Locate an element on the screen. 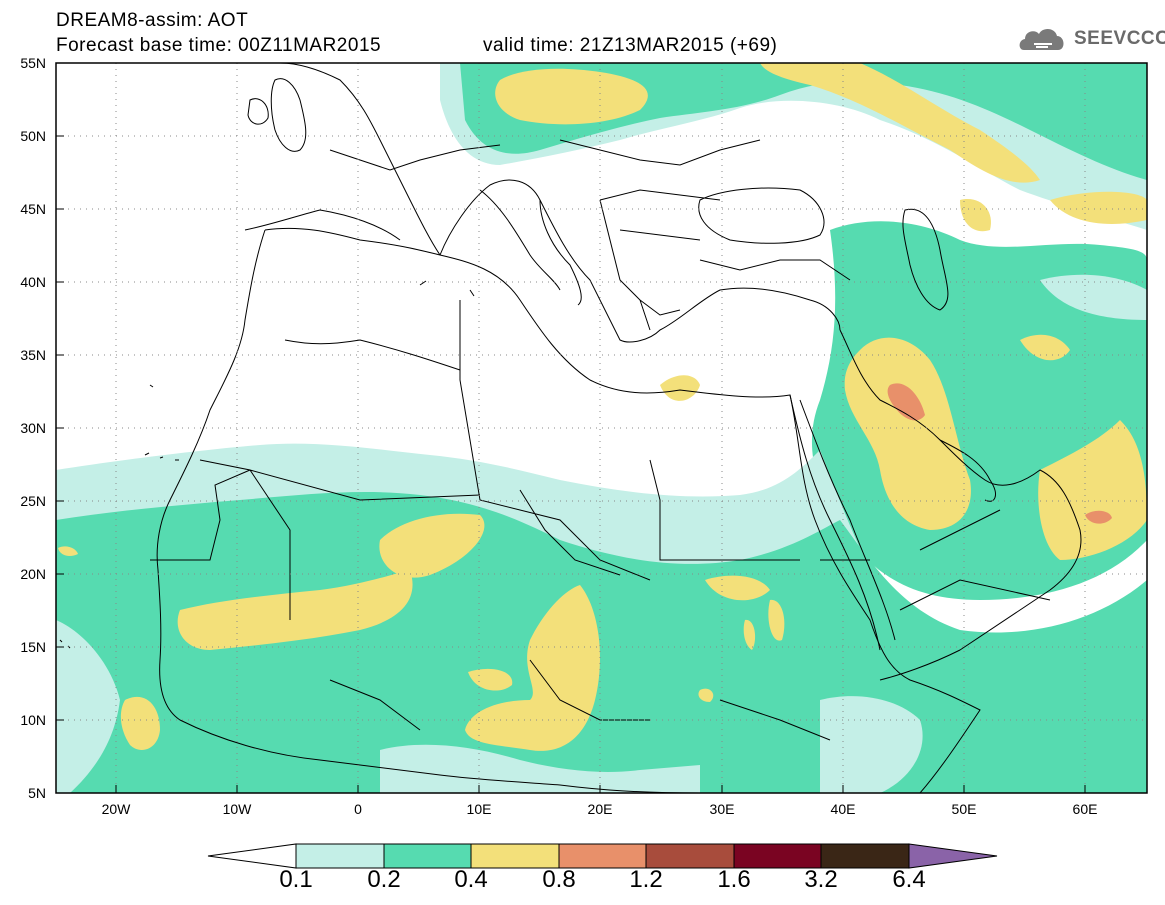 The height and width of the screenshot is (905, 1165). lat-label: 35N is located at coordinates (33, 355).